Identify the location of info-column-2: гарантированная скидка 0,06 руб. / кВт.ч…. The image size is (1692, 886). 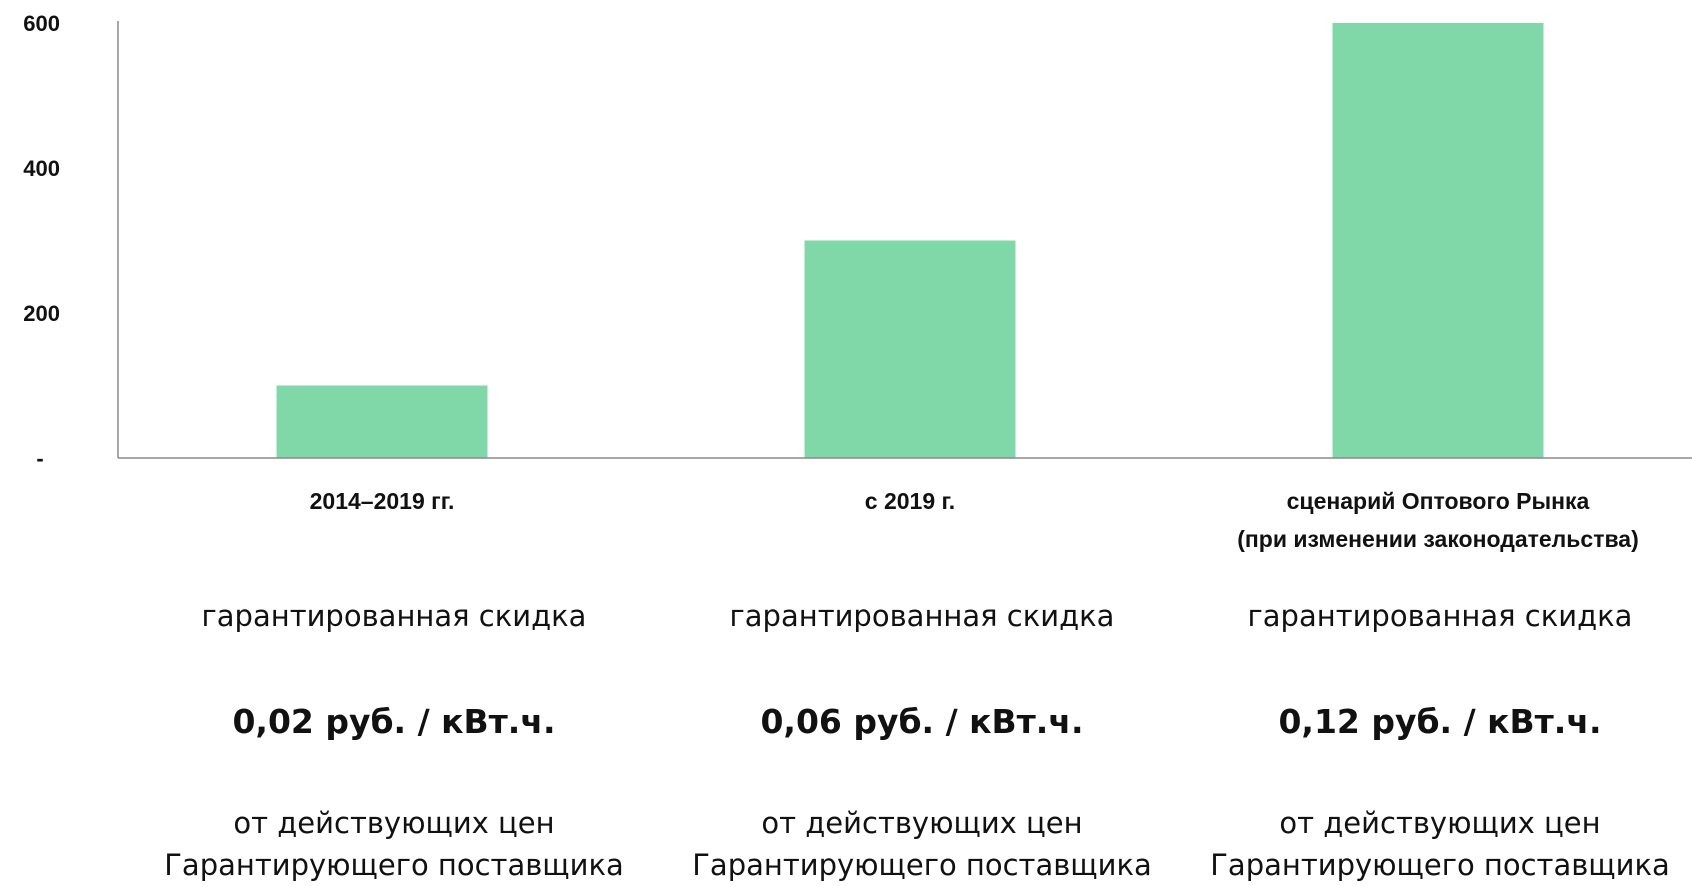
(922, 742).